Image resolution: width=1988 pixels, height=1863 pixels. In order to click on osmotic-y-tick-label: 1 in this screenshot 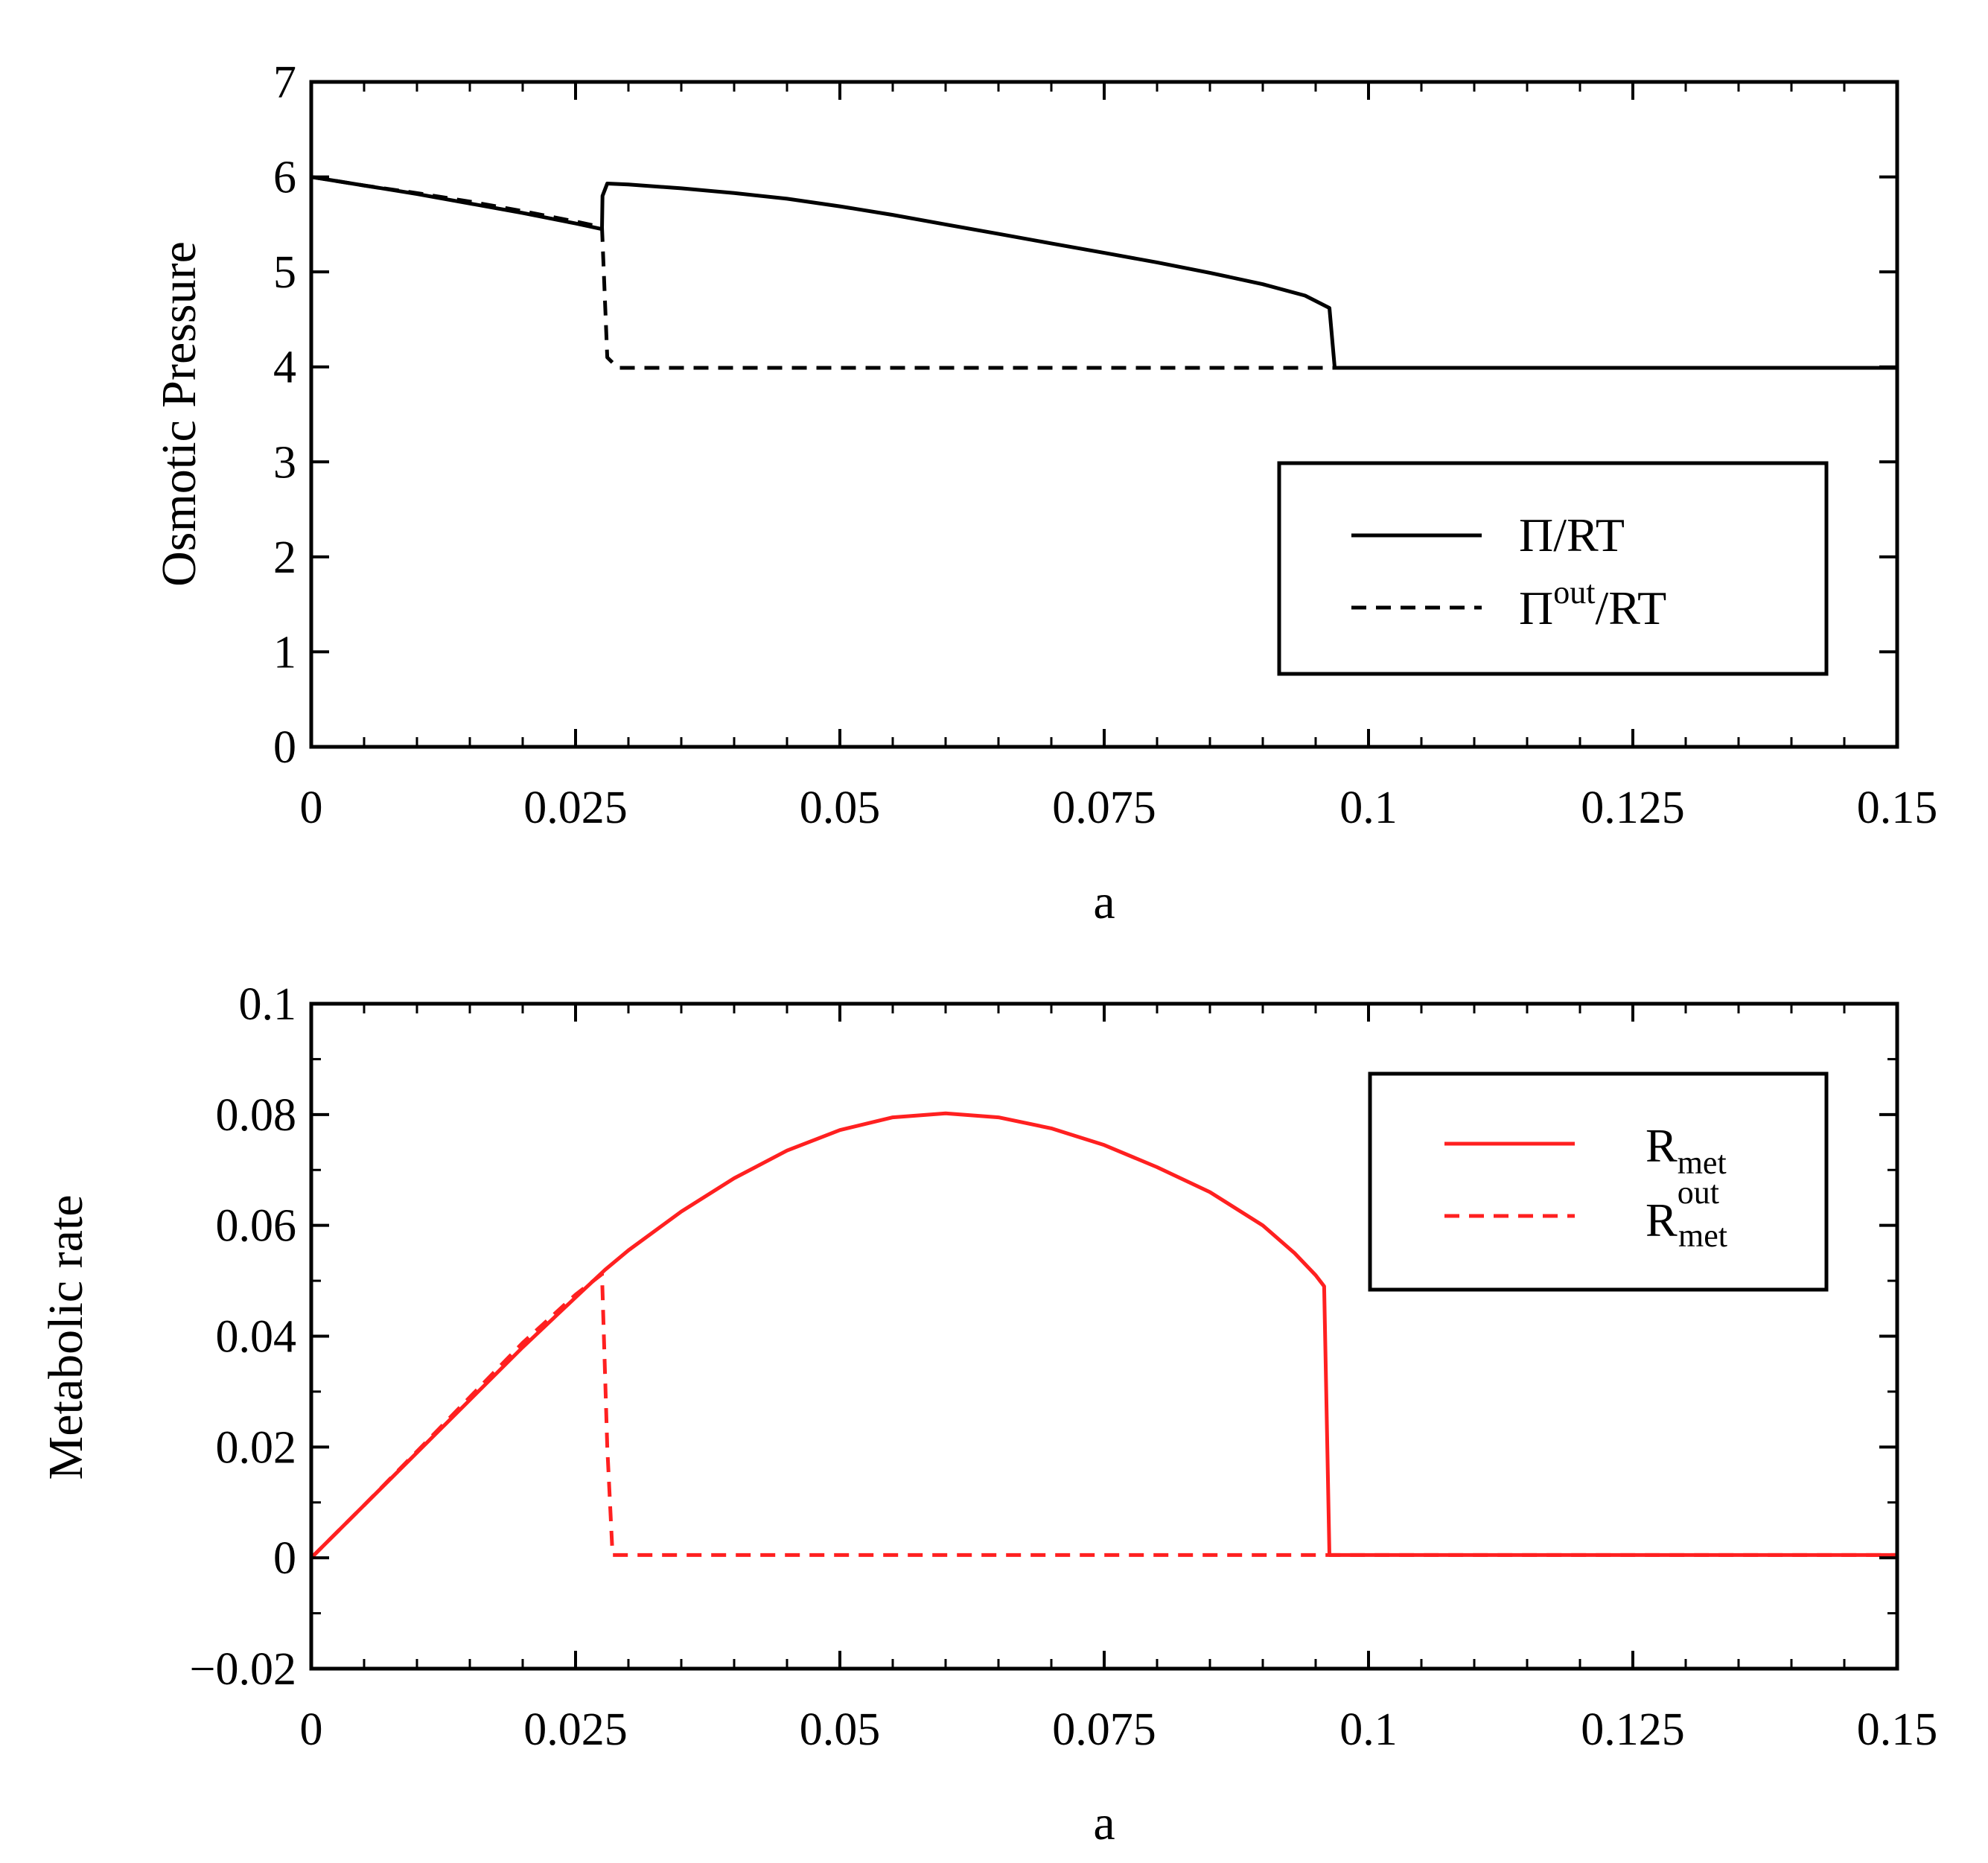, I will do `click(284, 652)`.